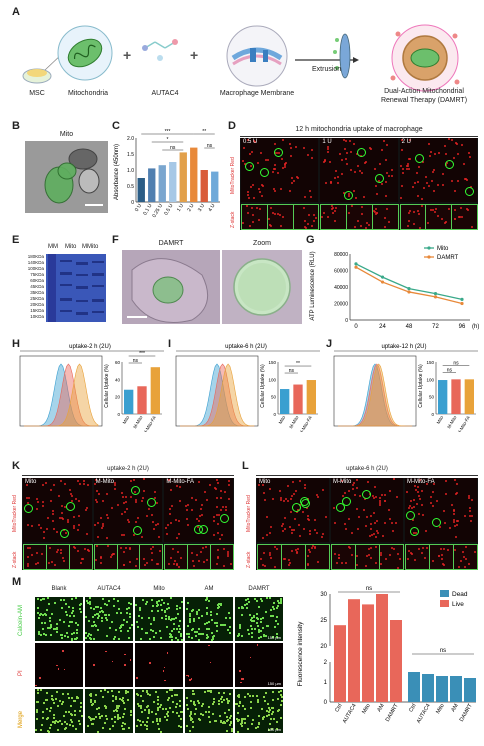 This screenshot has height=746, width=484. What do you see at coordinates (116, 126) in the screenshot?
I see `panel-label-c: C` at bounding box center [116, 126].